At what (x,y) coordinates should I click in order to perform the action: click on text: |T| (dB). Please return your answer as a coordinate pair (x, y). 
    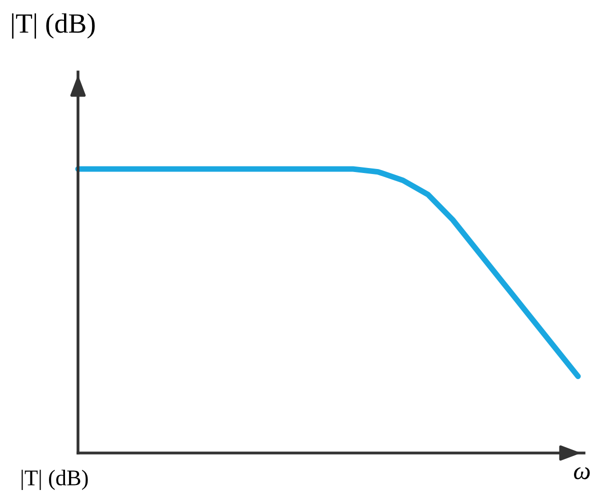
    Looking at the image, I should click on (55, 480).